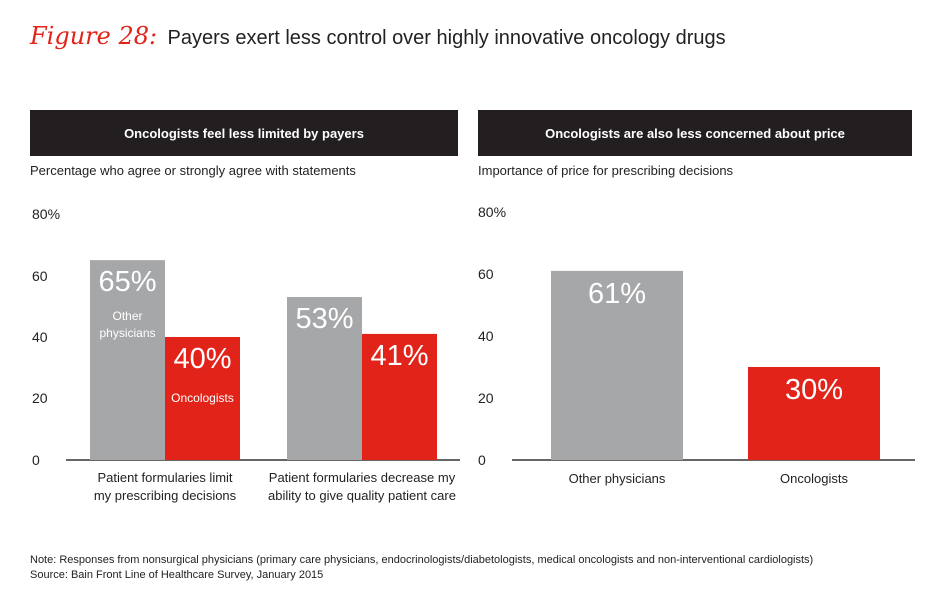 Image resolution: width=950 pixels, height=603 pixels. I want to click on left-y-tick: 60, so click(40, 276).